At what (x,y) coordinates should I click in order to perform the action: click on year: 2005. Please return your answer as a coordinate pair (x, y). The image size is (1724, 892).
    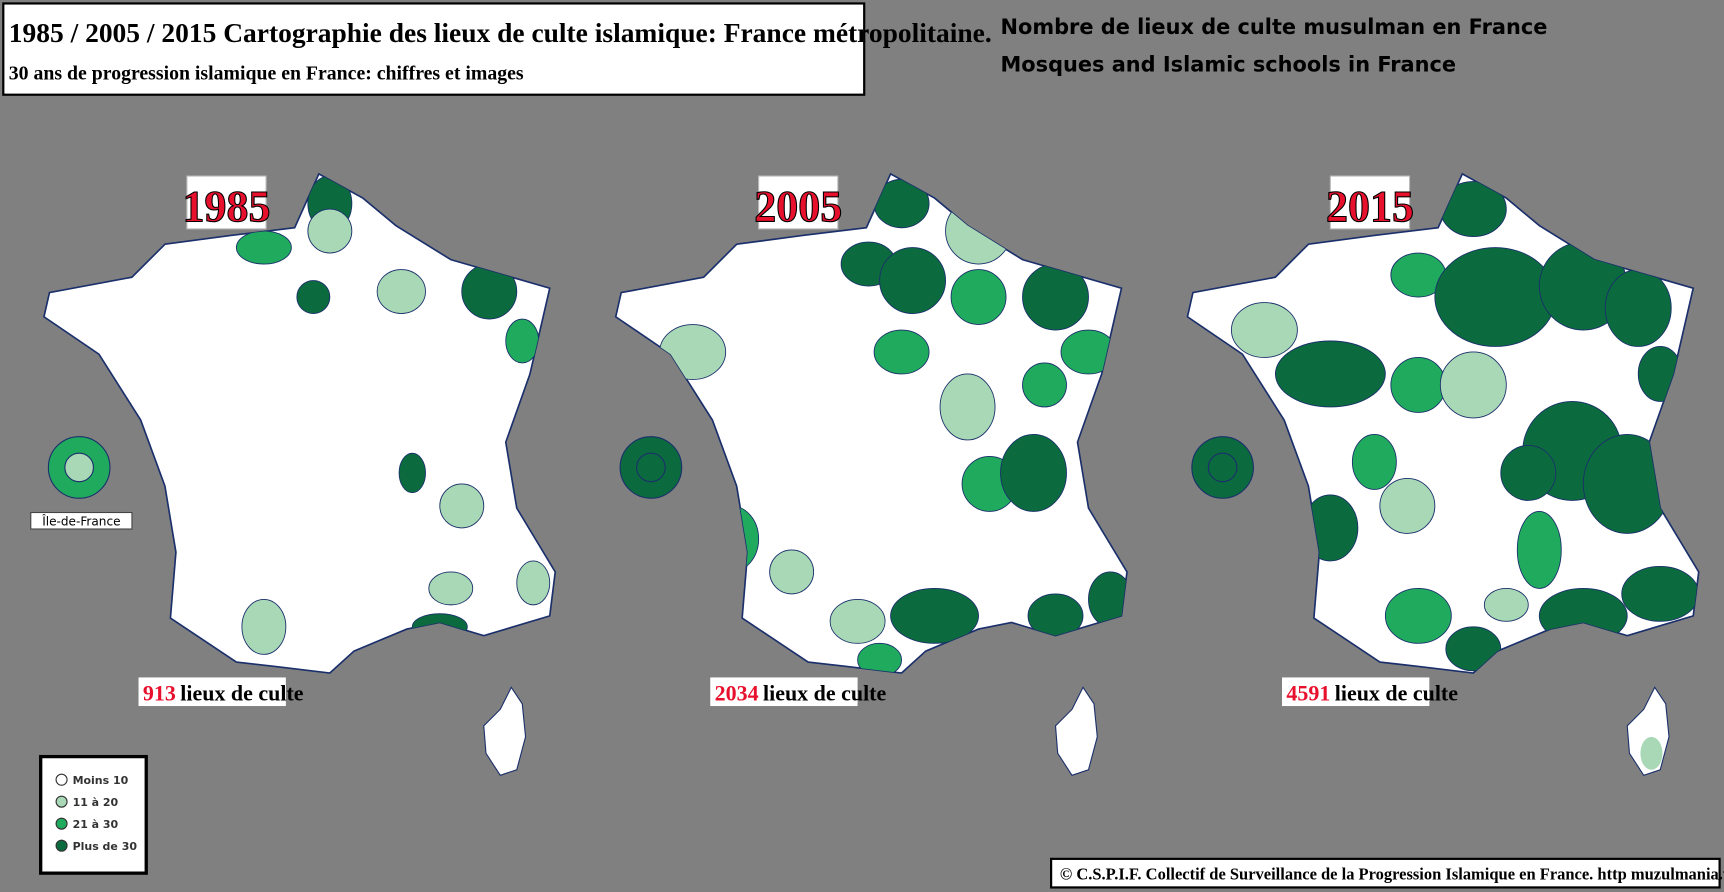
    Looking at the image, I should click on (798, 206).